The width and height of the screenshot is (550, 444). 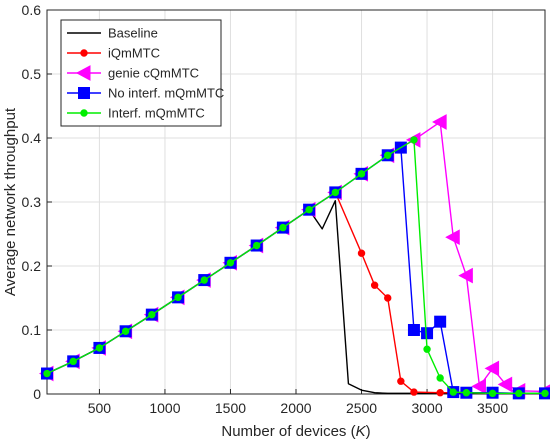 I want to click on legend-entry: No interf. mQmMTC, so click(x=145, y=93).